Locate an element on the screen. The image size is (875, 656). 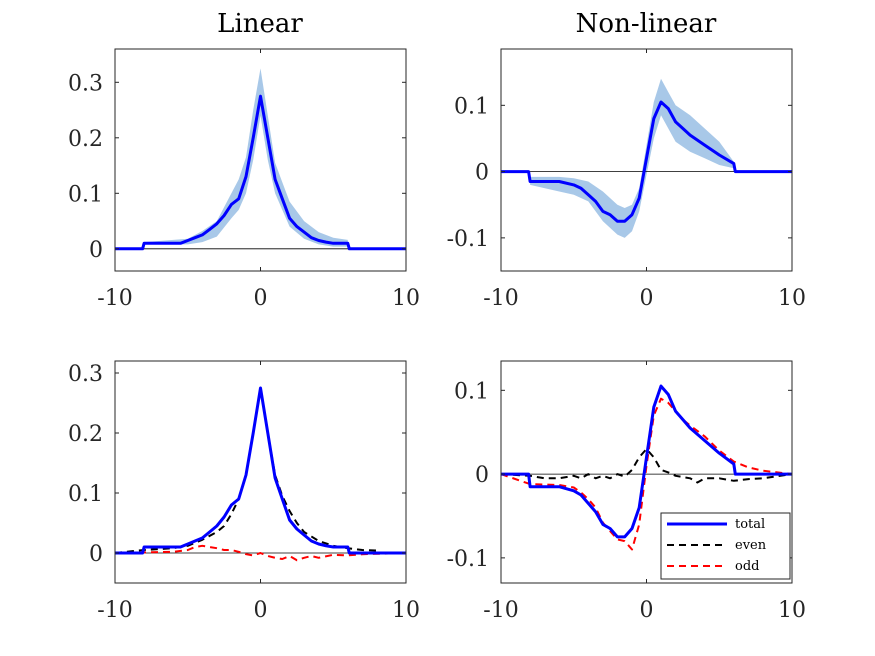
legend: total even odd is located at coordinates (725, 546).